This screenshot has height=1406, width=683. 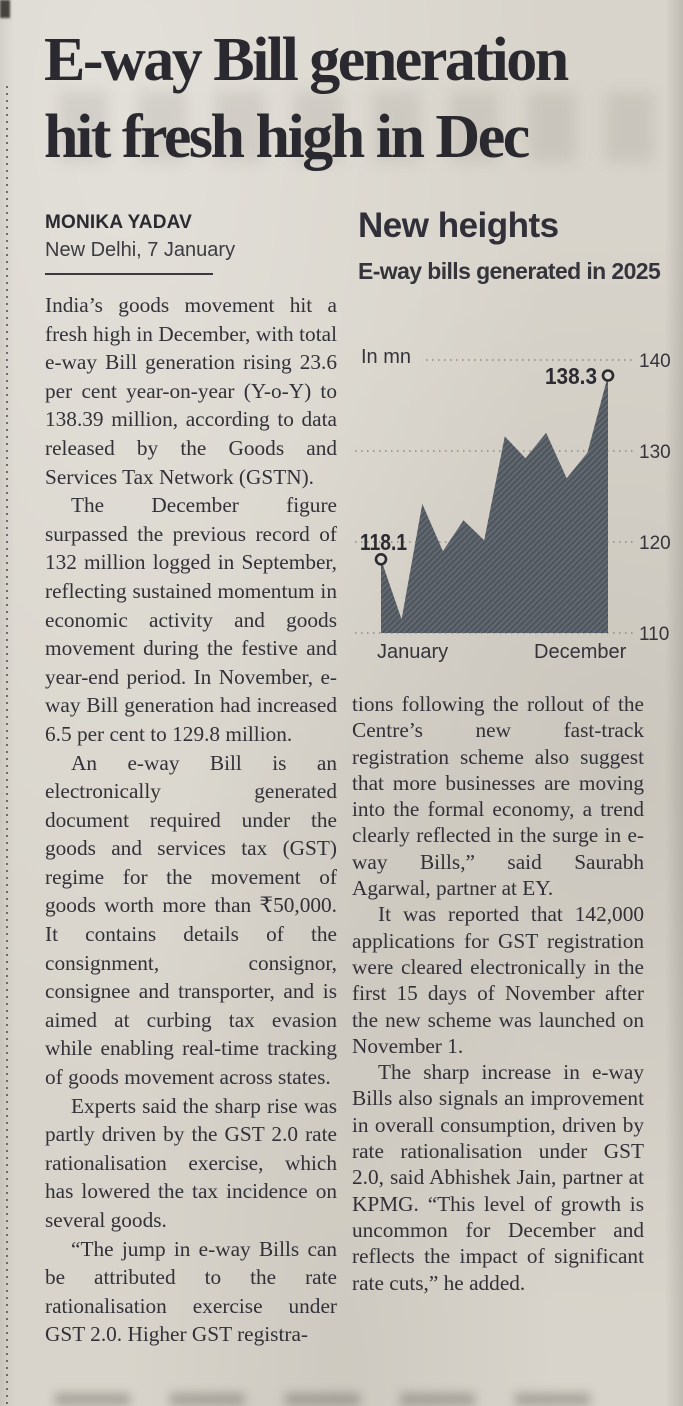 I want to click on chart-markers, so click(x=494, y=467).